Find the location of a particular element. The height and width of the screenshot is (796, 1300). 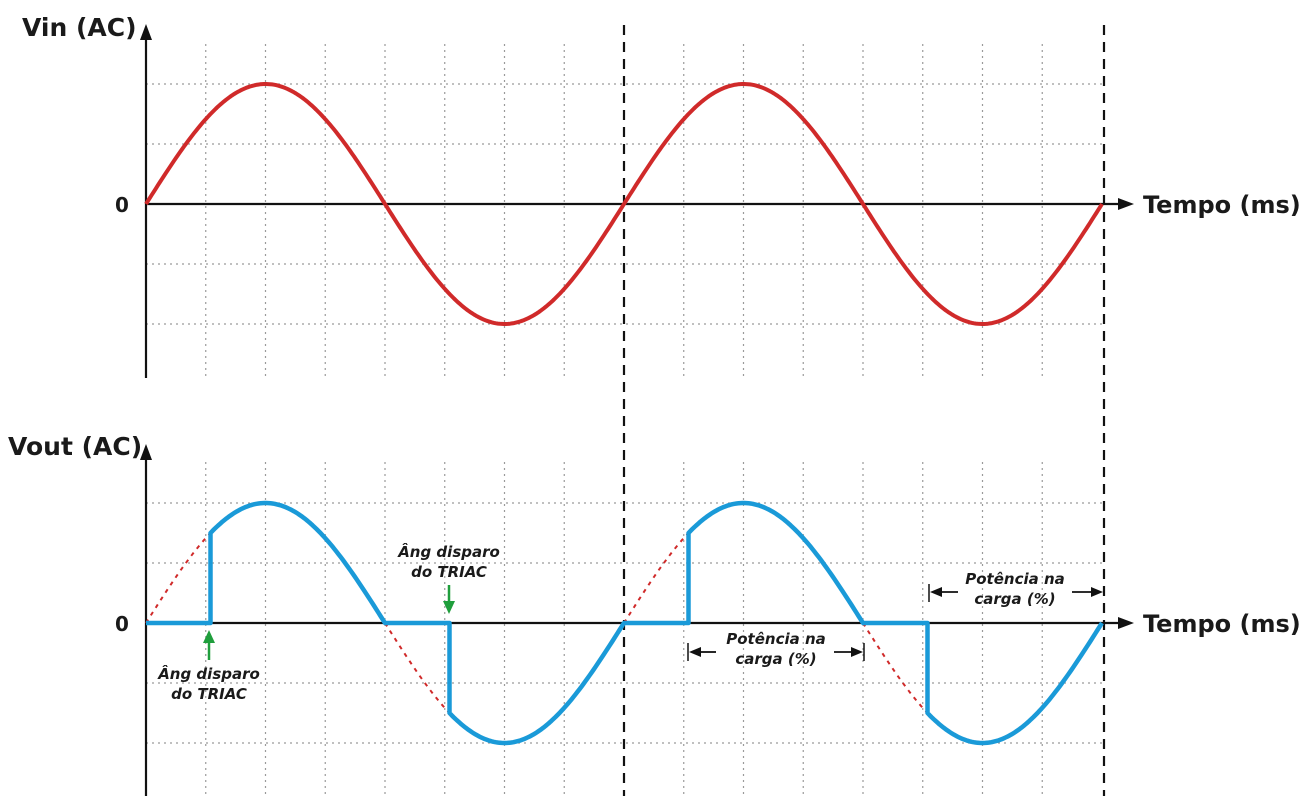

top-y-axis-arrow-icon is located at coordinates (146, 32).